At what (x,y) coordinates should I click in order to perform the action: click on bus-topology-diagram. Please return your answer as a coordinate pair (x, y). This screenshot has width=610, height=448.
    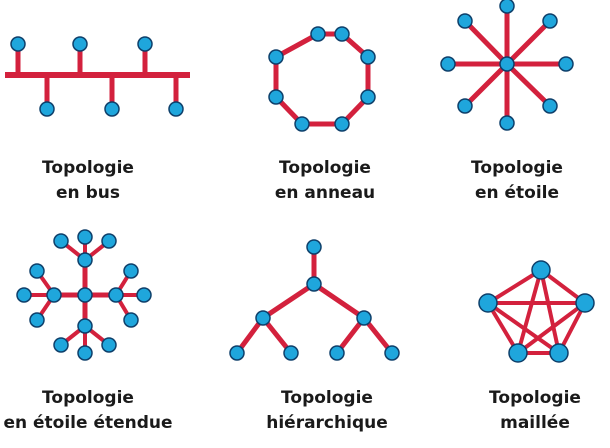
    Looking at the image, I should click on (97, 76).